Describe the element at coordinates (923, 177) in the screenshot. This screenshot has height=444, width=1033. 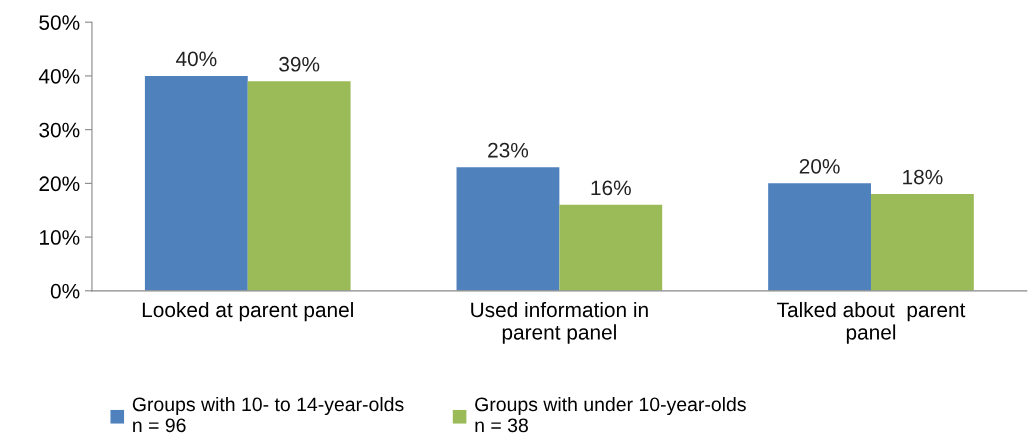
I see `data-label: 18%` at that location.